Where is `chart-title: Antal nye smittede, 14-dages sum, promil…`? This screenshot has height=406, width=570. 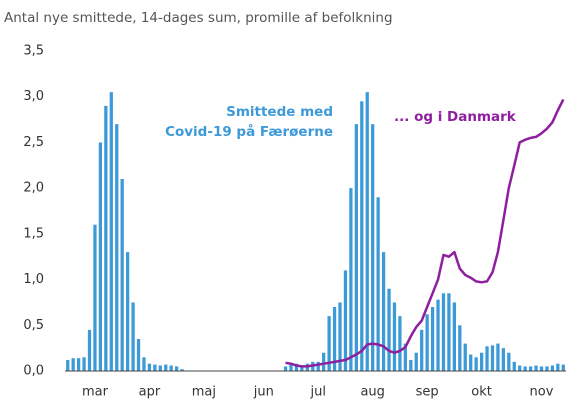 chart-title: Antal nye smittede, 14-dages sum, promil… is located at coordinates (198, 18).